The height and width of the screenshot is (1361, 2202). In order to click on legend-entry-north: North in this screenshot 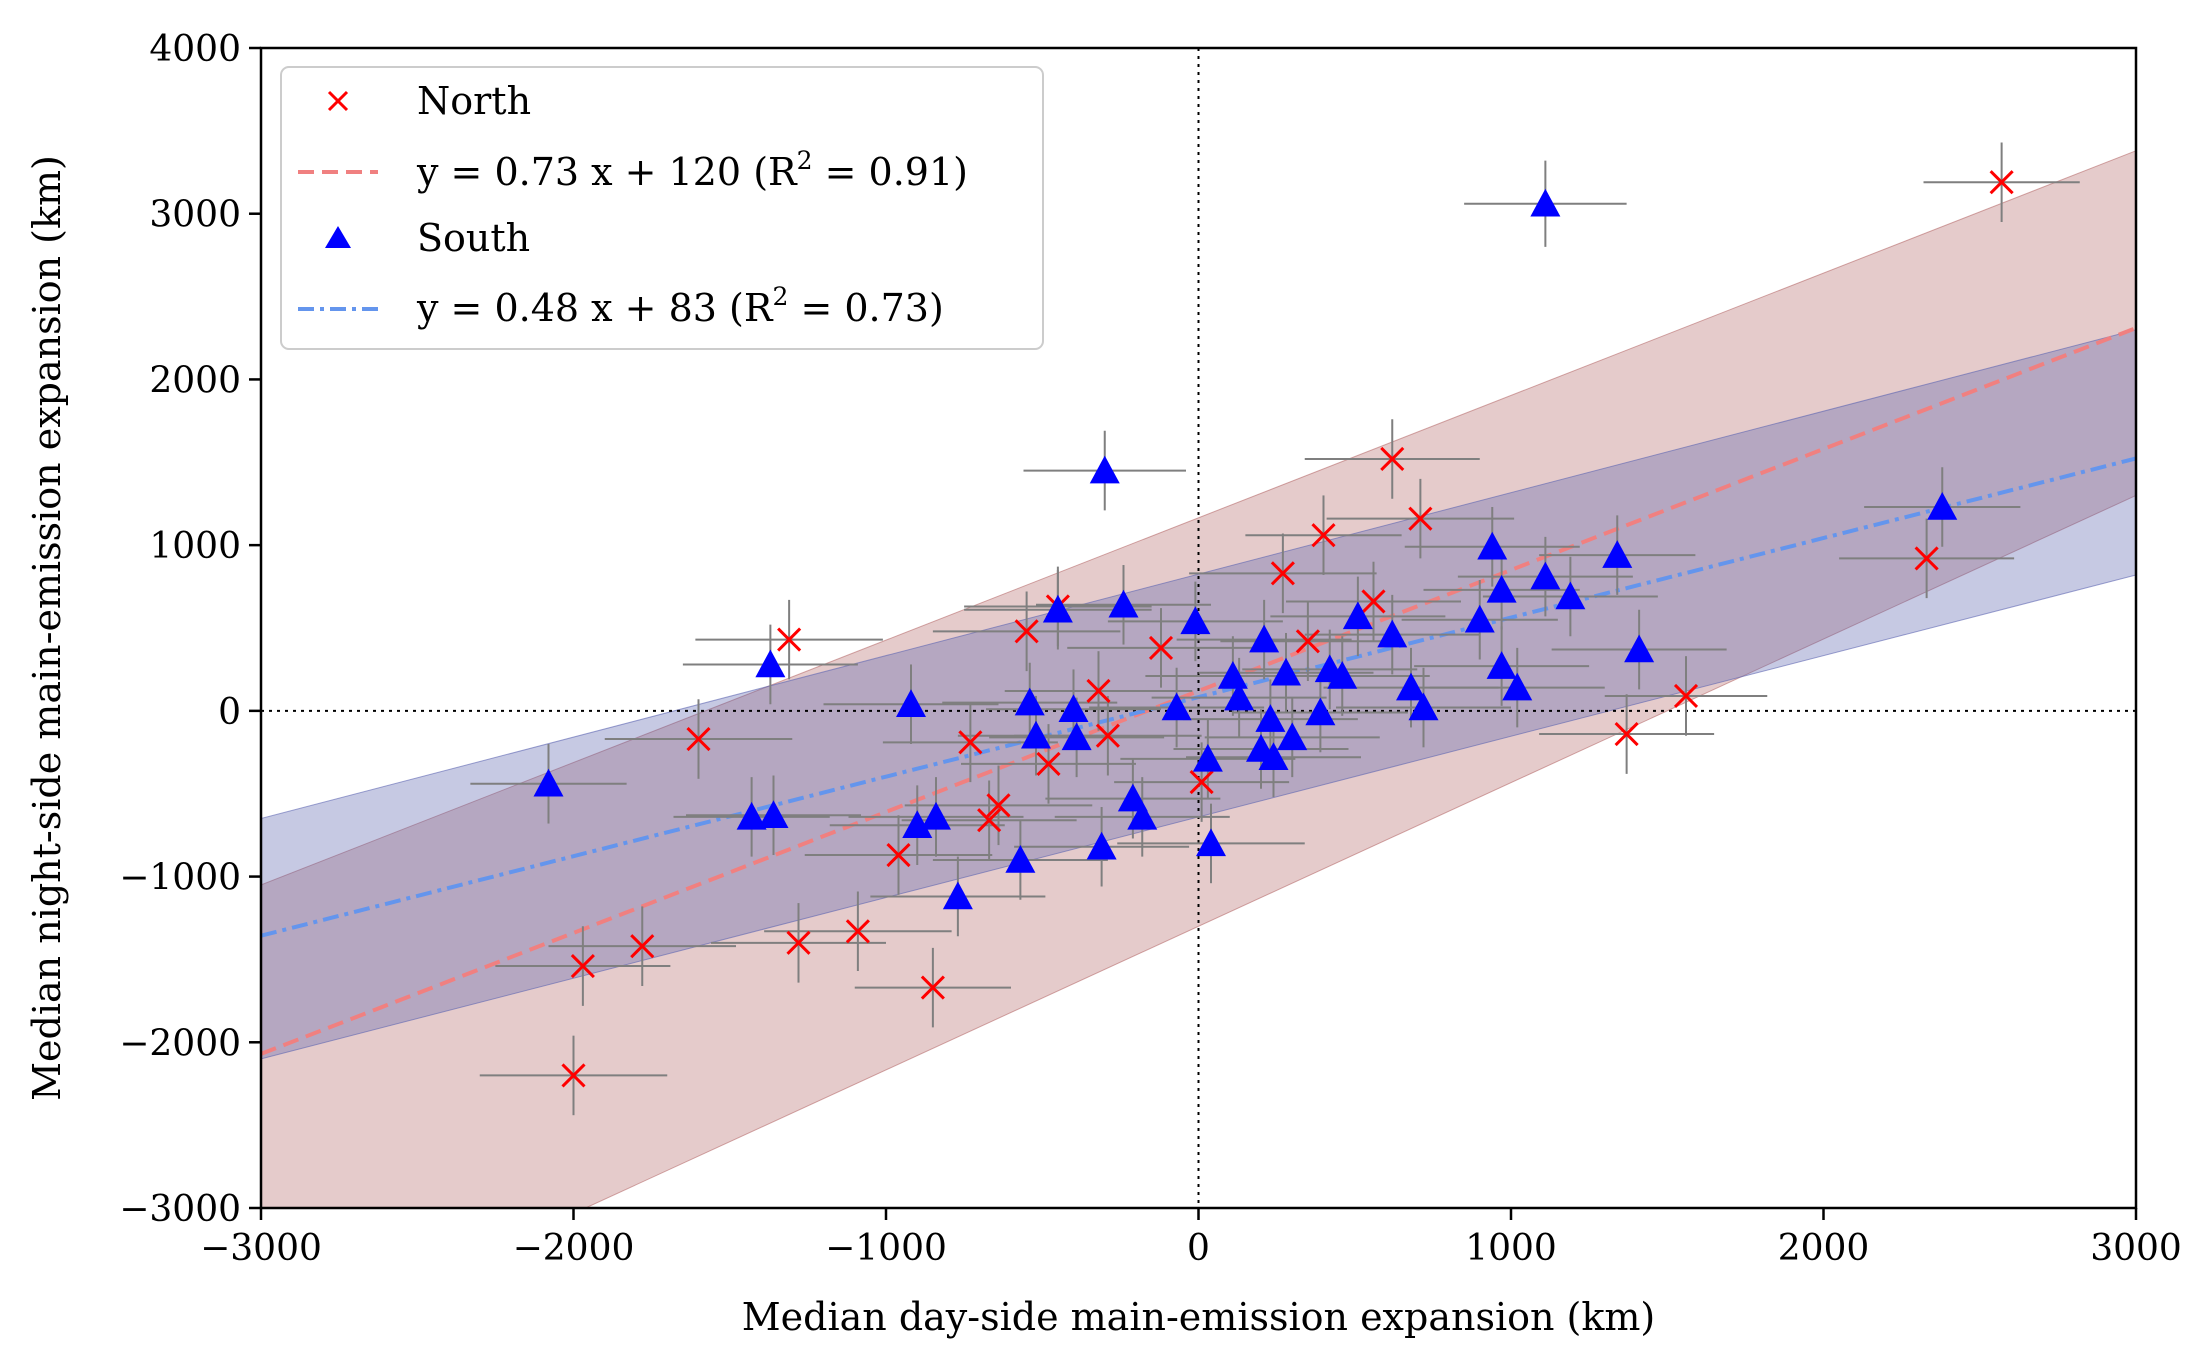, I will do `click(429, 101)`.